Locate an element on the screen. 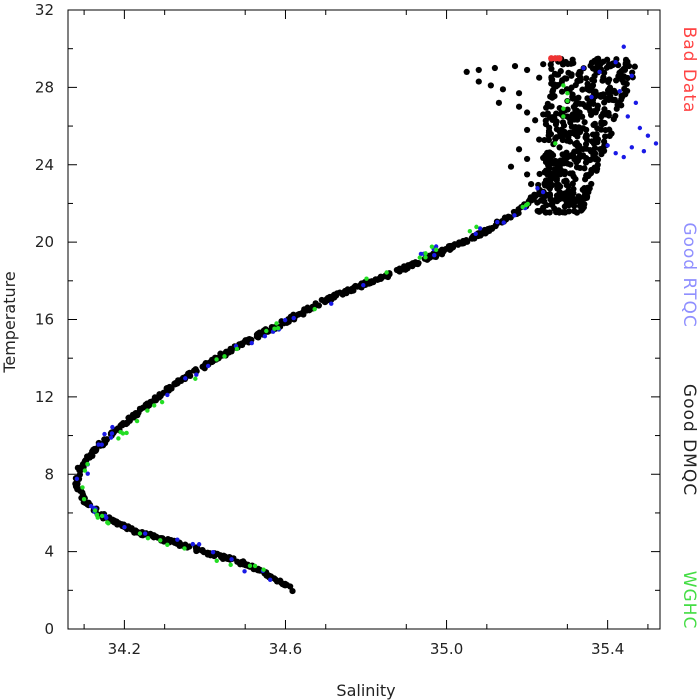 This screenshot has height=700, width=700. y-tick-label: 12 is located at coordinates (44, 397).